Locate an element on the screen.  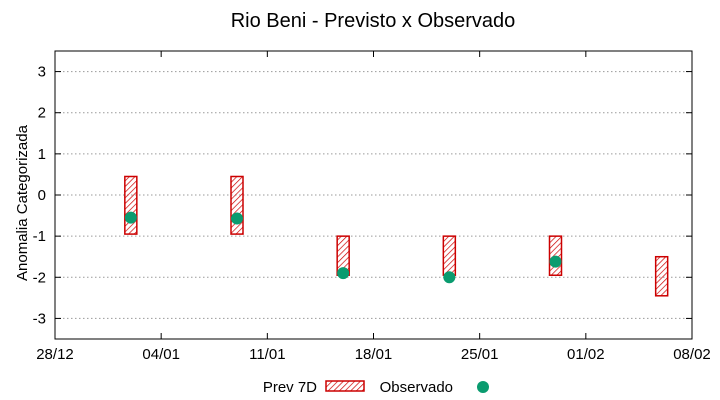
x-tick-label: 18/01 is located at coordinates (374, 354).